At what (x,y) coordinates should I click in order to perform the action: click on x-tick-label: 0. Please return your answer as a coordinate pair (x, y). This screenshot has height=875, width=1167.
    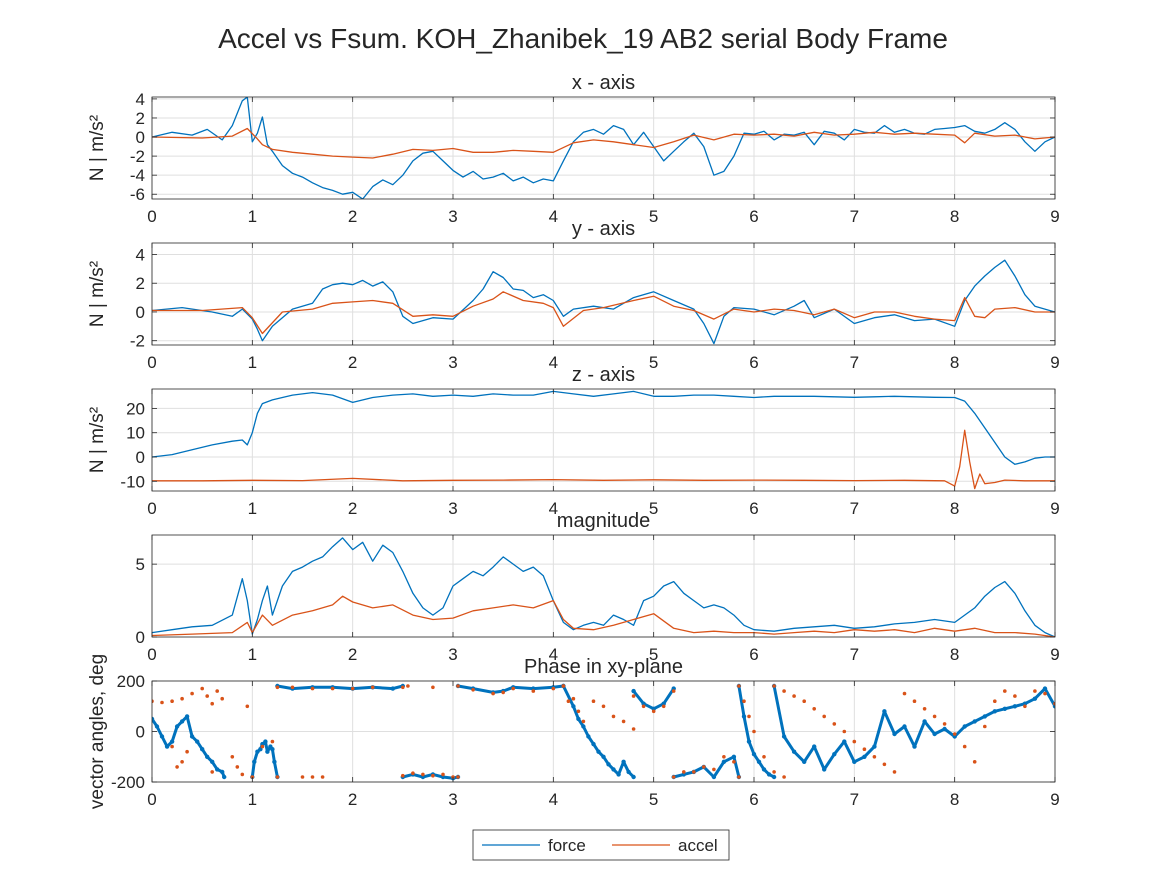
    Looking at the image, I should click on (151, 654).